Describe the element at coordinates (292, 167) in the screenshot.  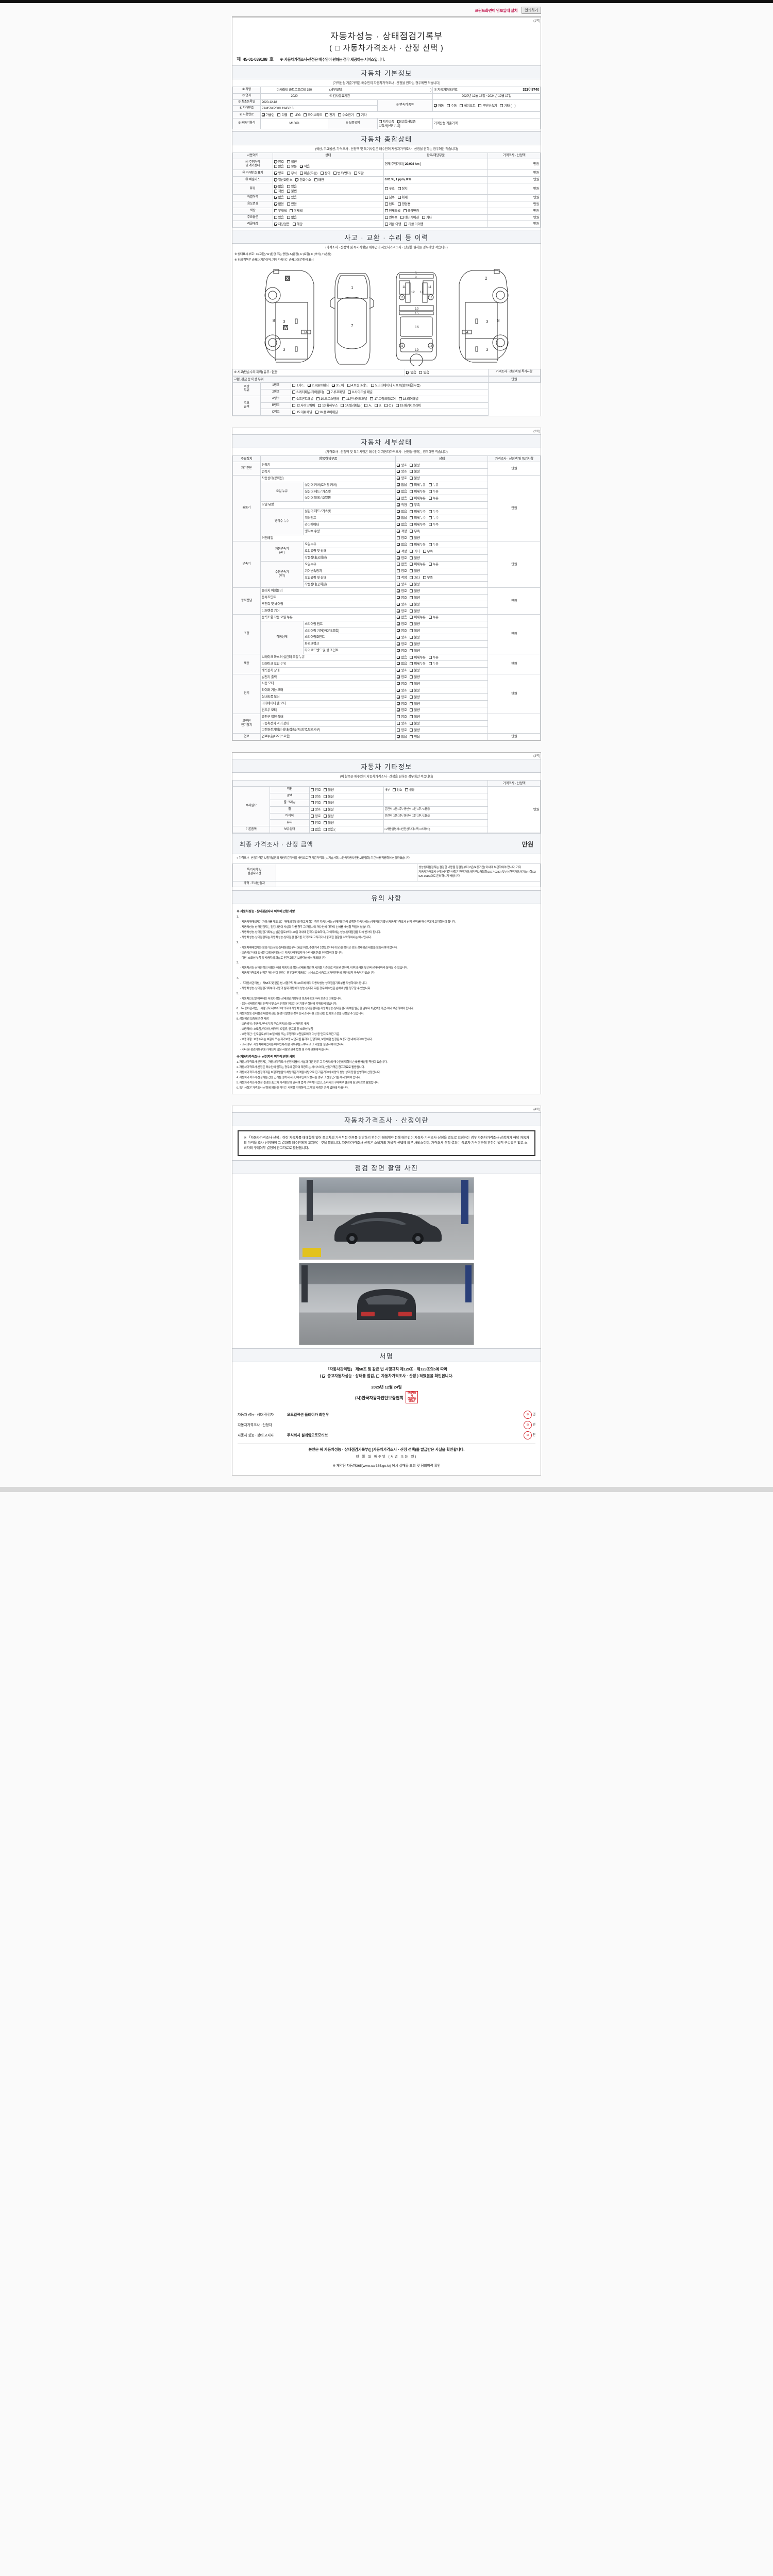
I see `overall-state-option: 보통` at that location.